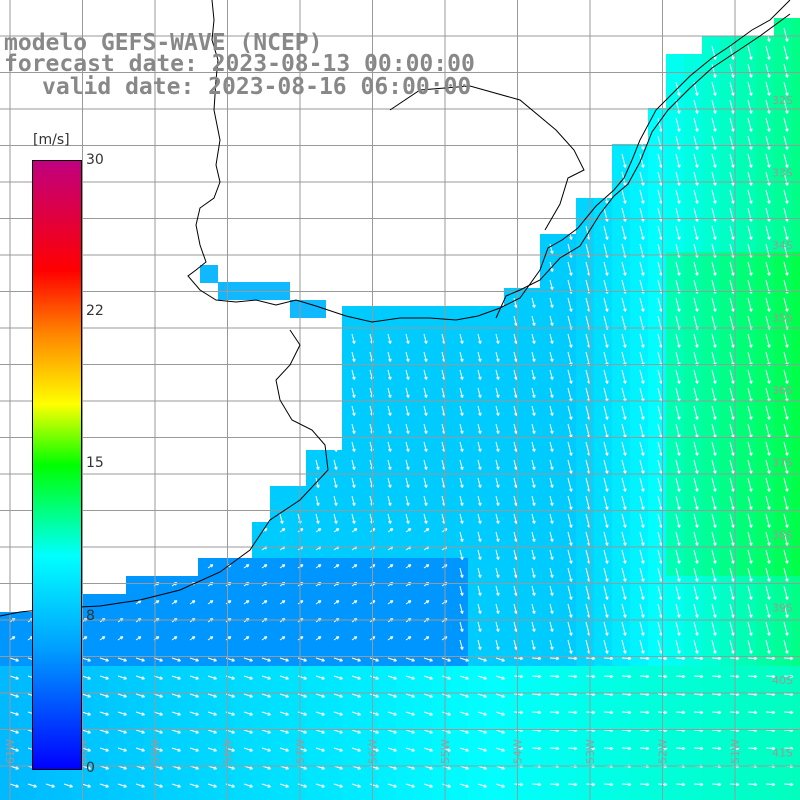  Describe the element at coordinates (590, 751) in the screenshot. I see `longitude-label: 53W` at that location.